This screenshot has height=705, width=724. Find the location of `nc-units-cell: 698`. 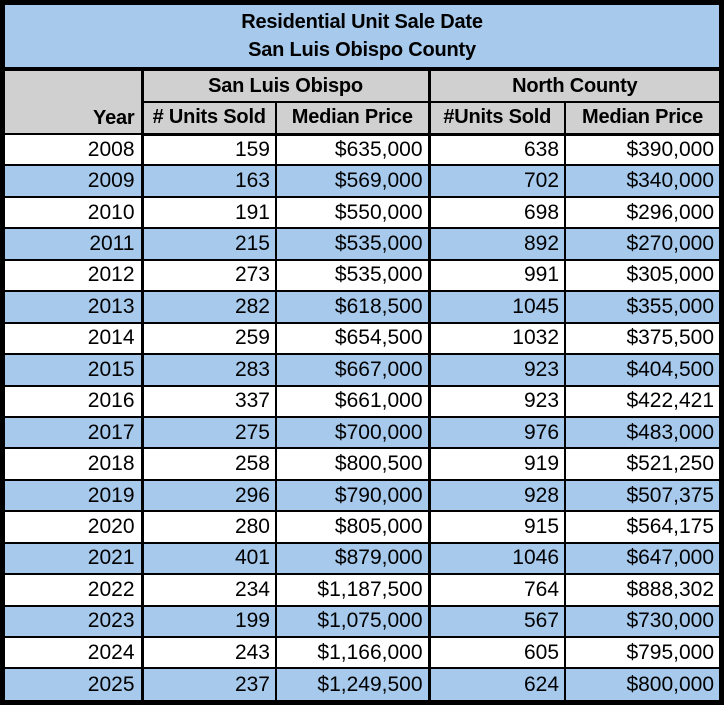

nc-units-cell: 698 is located at coordinates (497, 212).